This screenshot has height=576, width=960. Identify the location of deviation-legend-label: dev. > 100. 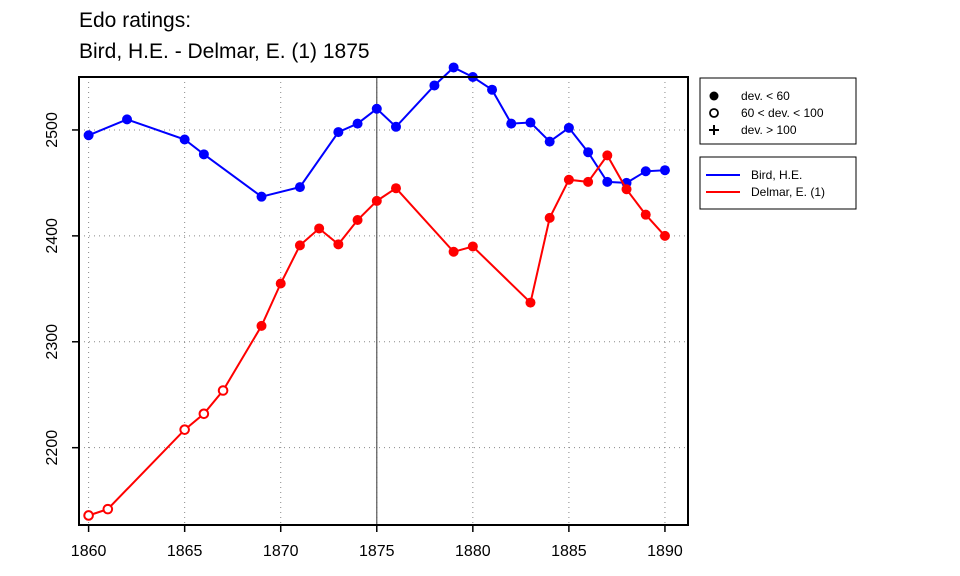
(769, 130).